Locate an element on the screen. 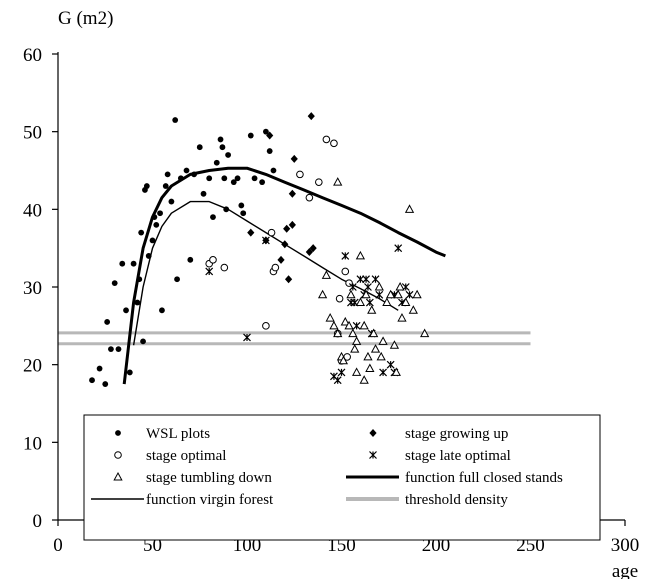 The image size is (664, 579). y-tick-label: 20 is located at coordinates (32, 366).